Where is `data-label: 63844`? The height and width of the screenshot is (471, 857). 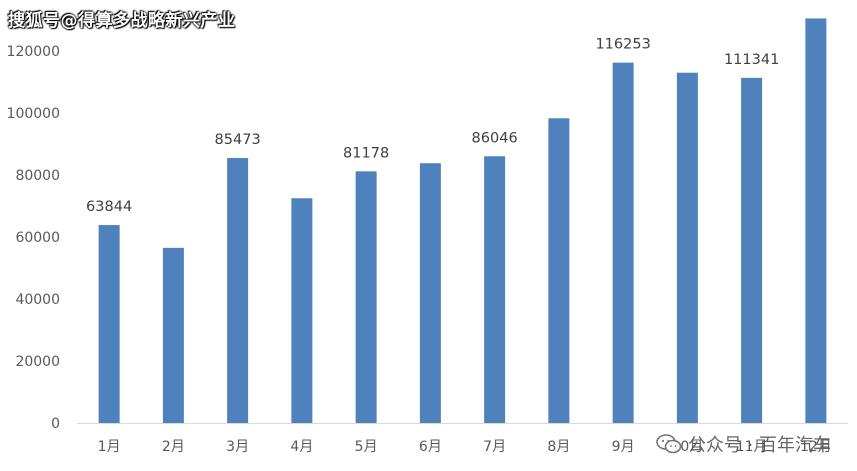 data-label: 63844 is located at coordinates (109, 207).